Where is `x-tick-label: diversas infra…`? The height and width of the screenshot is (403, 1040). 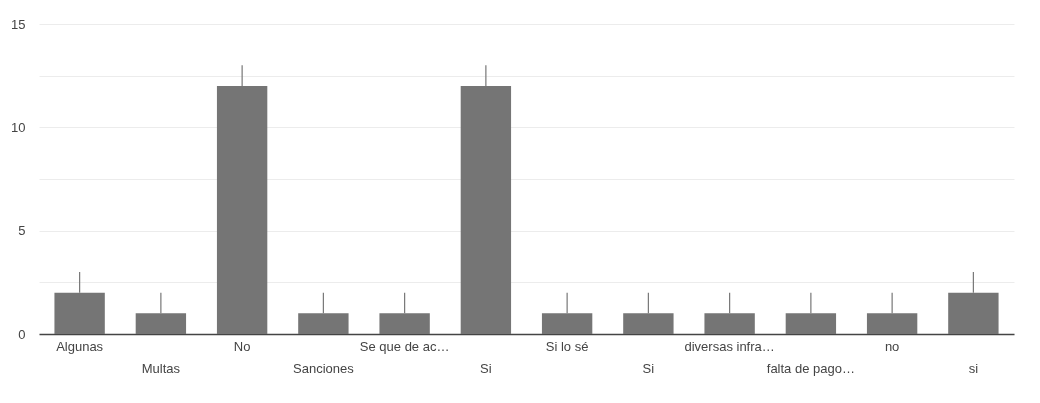
x-tick-label: diversas infra… is located at coordinates (729, 346).